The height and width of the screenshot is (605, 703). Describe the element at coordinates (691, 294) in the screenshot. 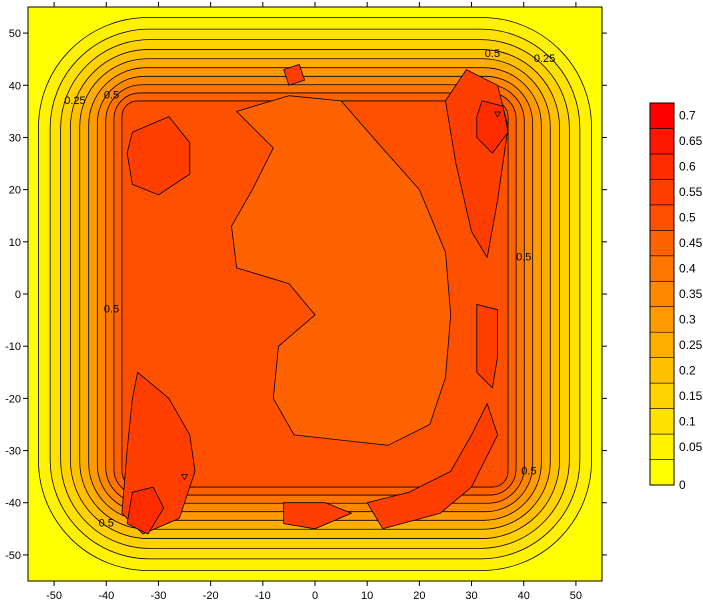

I see `colorbar-label: 0.35` at that location.